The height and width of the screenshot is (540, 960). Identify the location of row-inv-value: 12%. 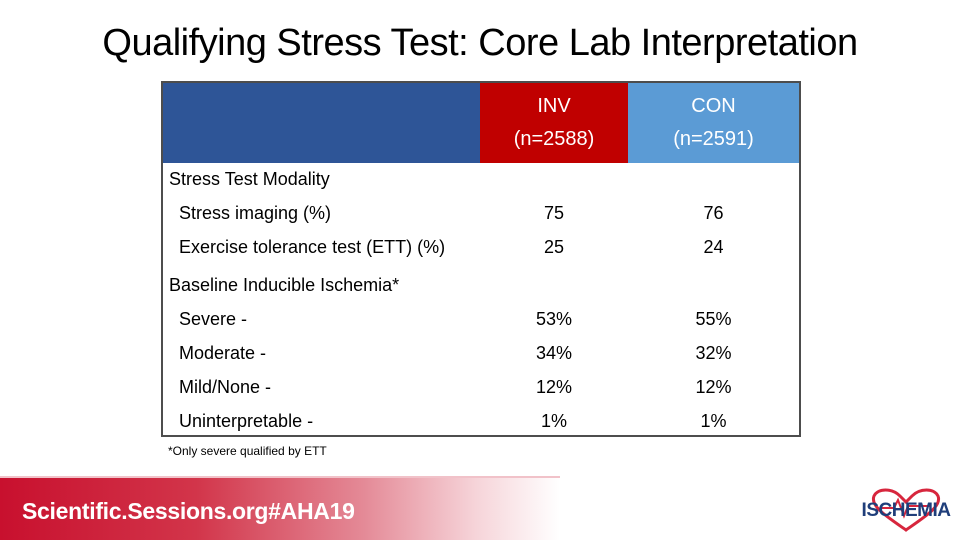
(554, 387).